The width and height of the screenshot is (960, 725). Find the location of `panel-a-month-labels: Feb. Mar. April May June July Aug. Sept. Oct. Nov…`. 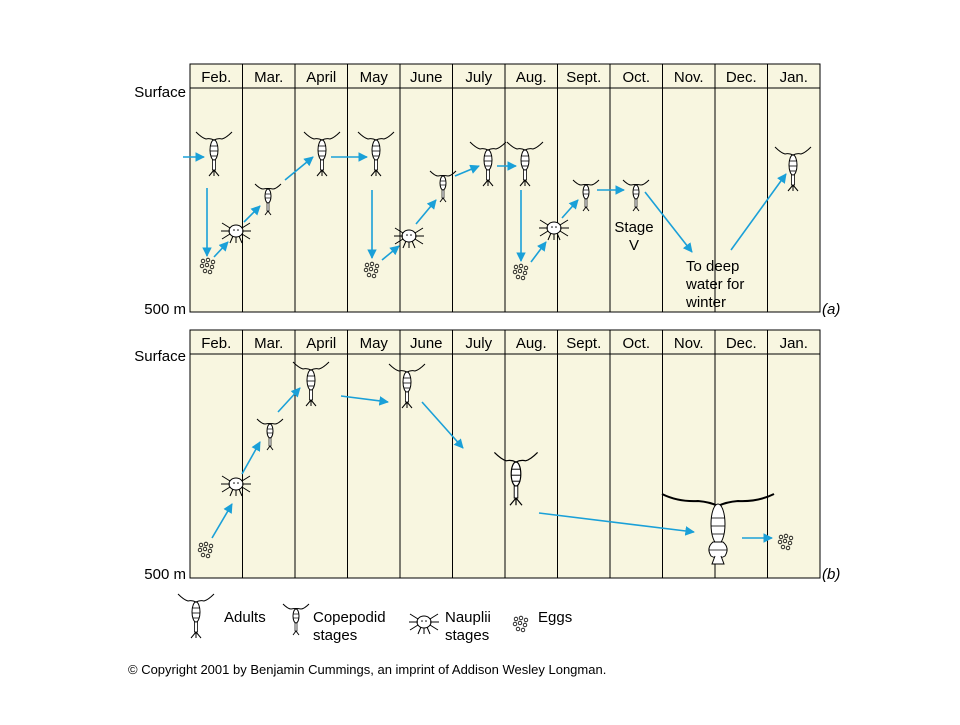

panel-a-month-labels: Feb. Mar. April May June July Aug. Sept. Oct. Nov… is located at coordinates (504, 77).